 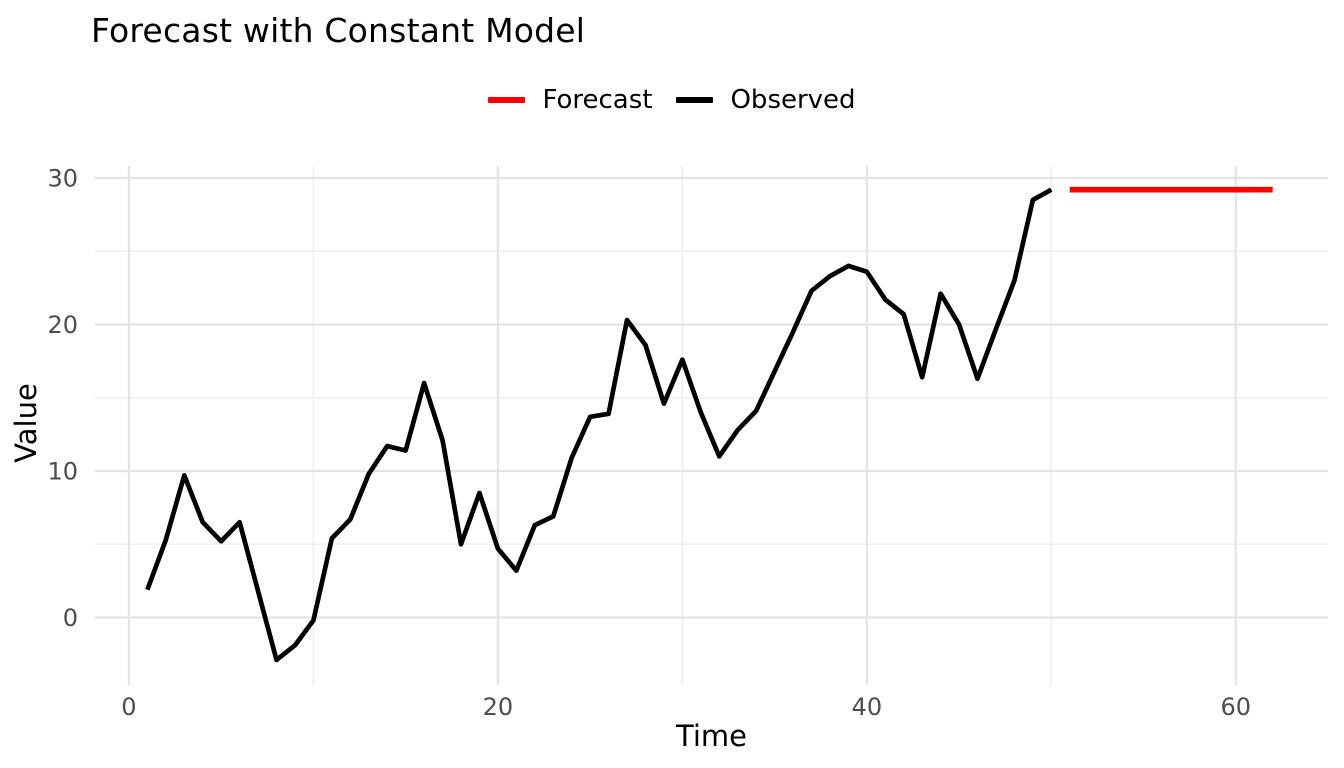 I want to click on y-tick-label: 0, so click(x=70, y=618).